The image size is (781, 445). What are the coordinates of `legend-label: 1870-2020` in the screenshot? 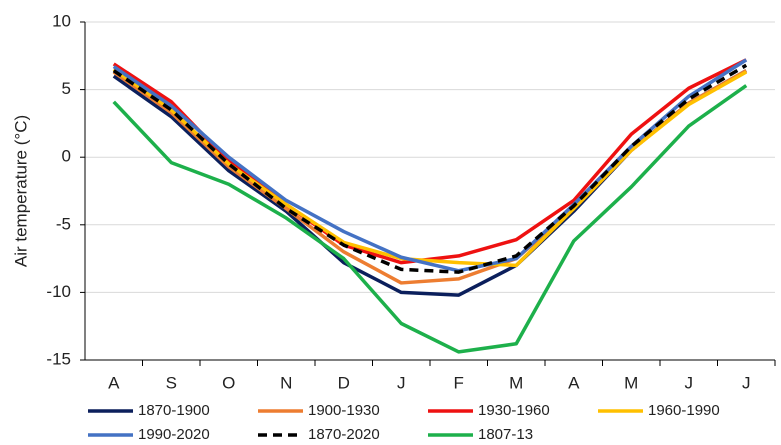 It's located at (344, 434).